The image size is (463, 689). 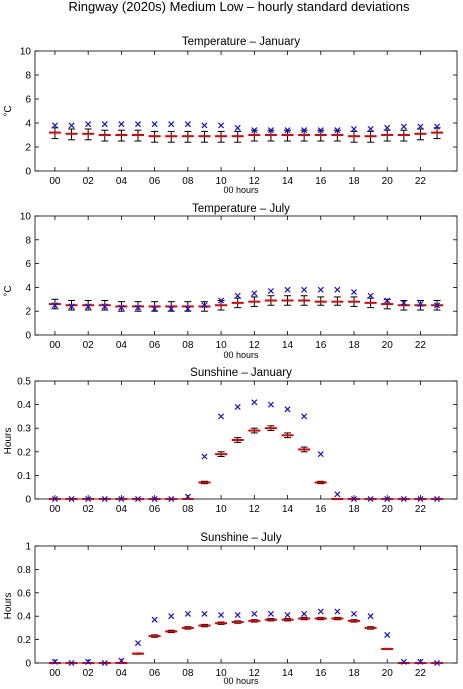 I want to click on x-tick-label: 10, so click(x=222, y=509).